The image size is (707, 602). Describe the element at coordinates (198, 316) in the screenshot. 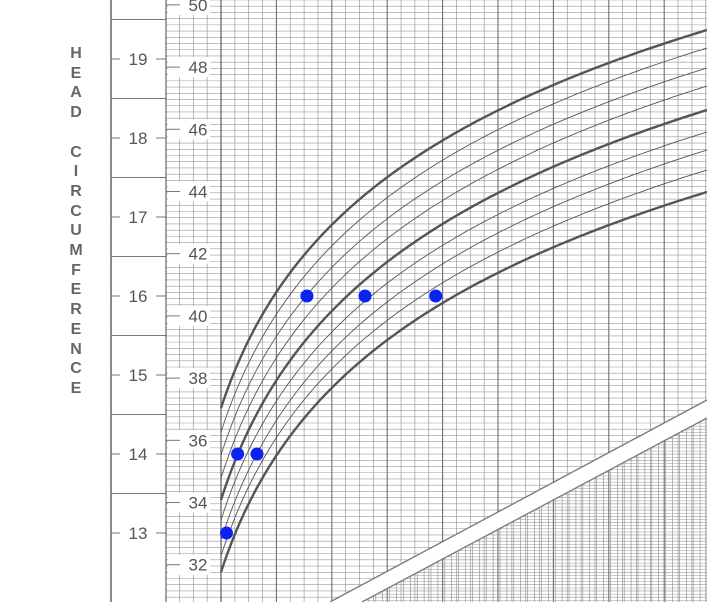

I see `cm-tick-label: 40` at that location.